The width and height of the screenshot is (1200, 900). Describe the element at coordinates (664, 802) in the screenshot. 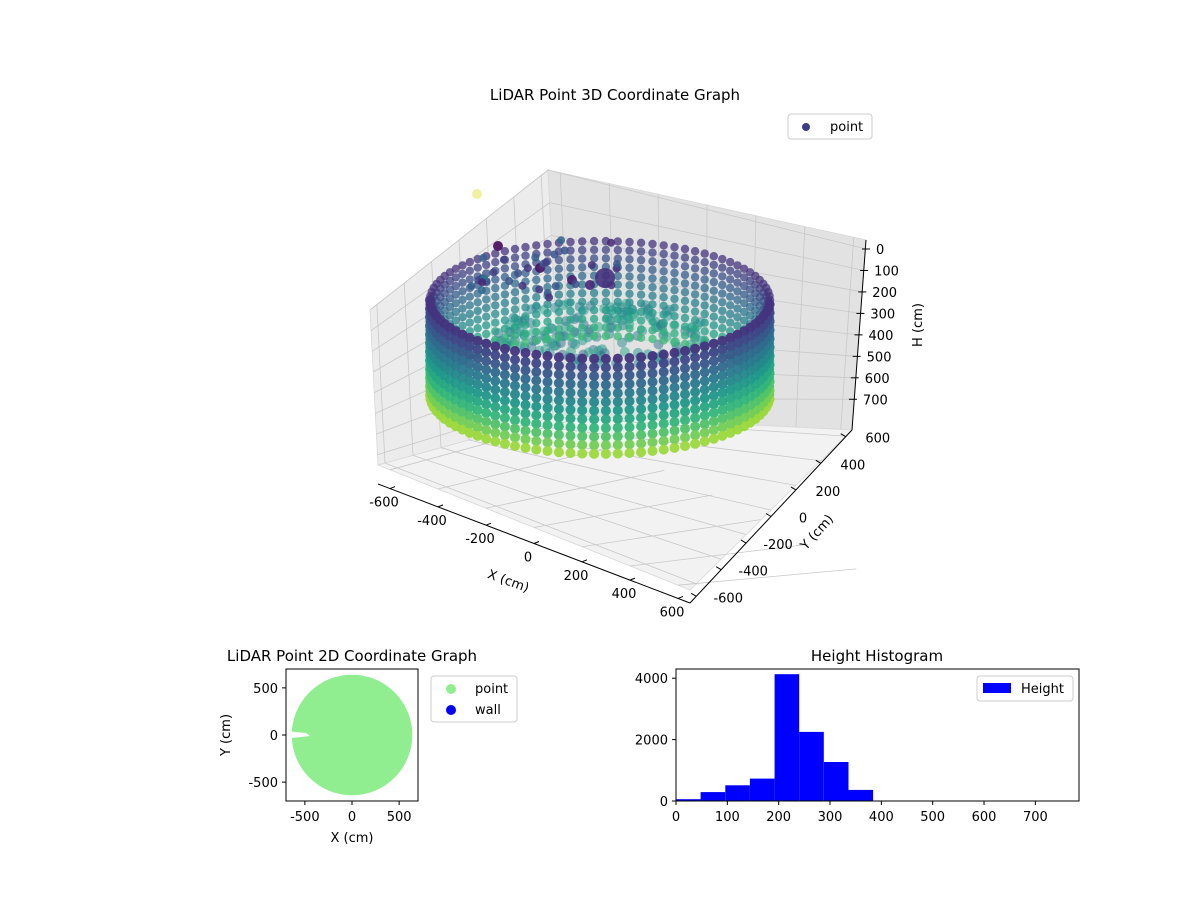

I see `y-tick-label-hist: 0` at that location.